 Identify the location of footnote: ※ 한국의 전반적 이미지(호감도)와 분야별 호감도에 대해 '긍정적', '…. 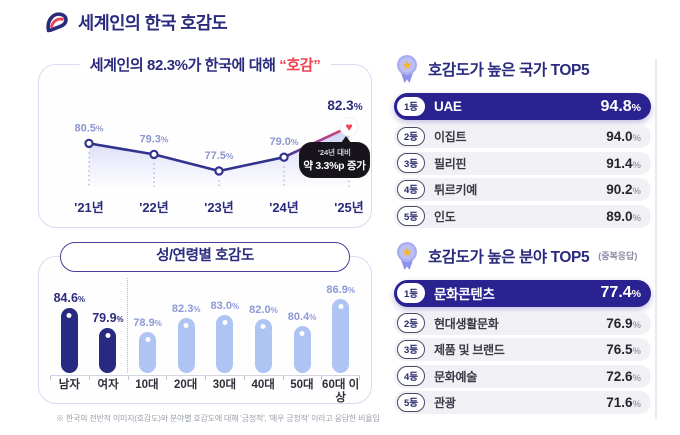
(218, 418).